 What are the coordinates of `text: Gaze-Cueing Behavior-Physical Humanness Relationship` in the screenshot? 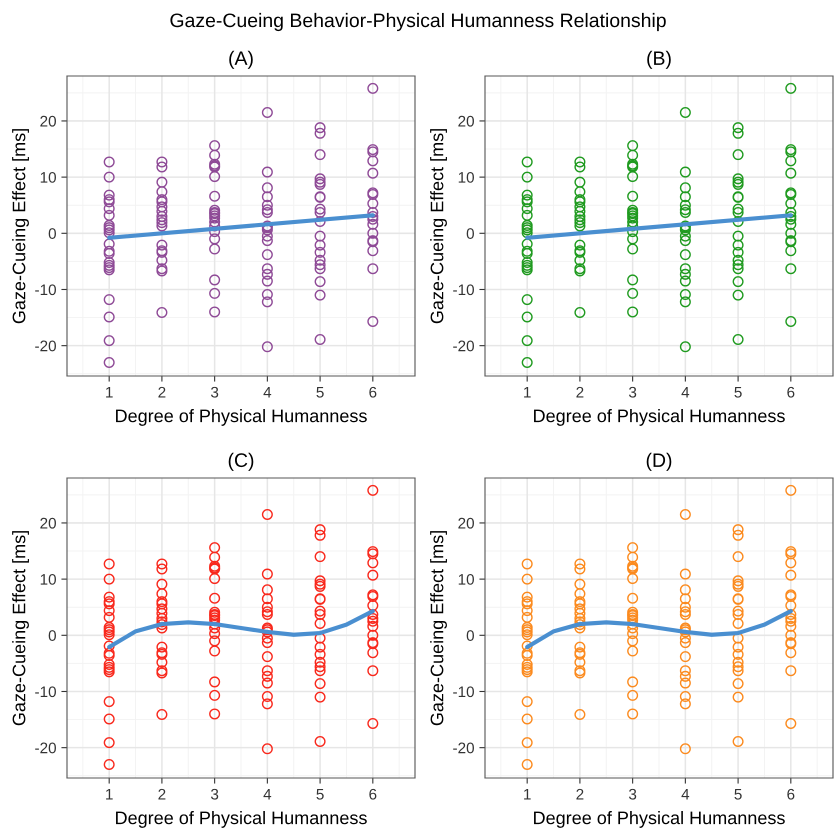 It's located at (418, 22).